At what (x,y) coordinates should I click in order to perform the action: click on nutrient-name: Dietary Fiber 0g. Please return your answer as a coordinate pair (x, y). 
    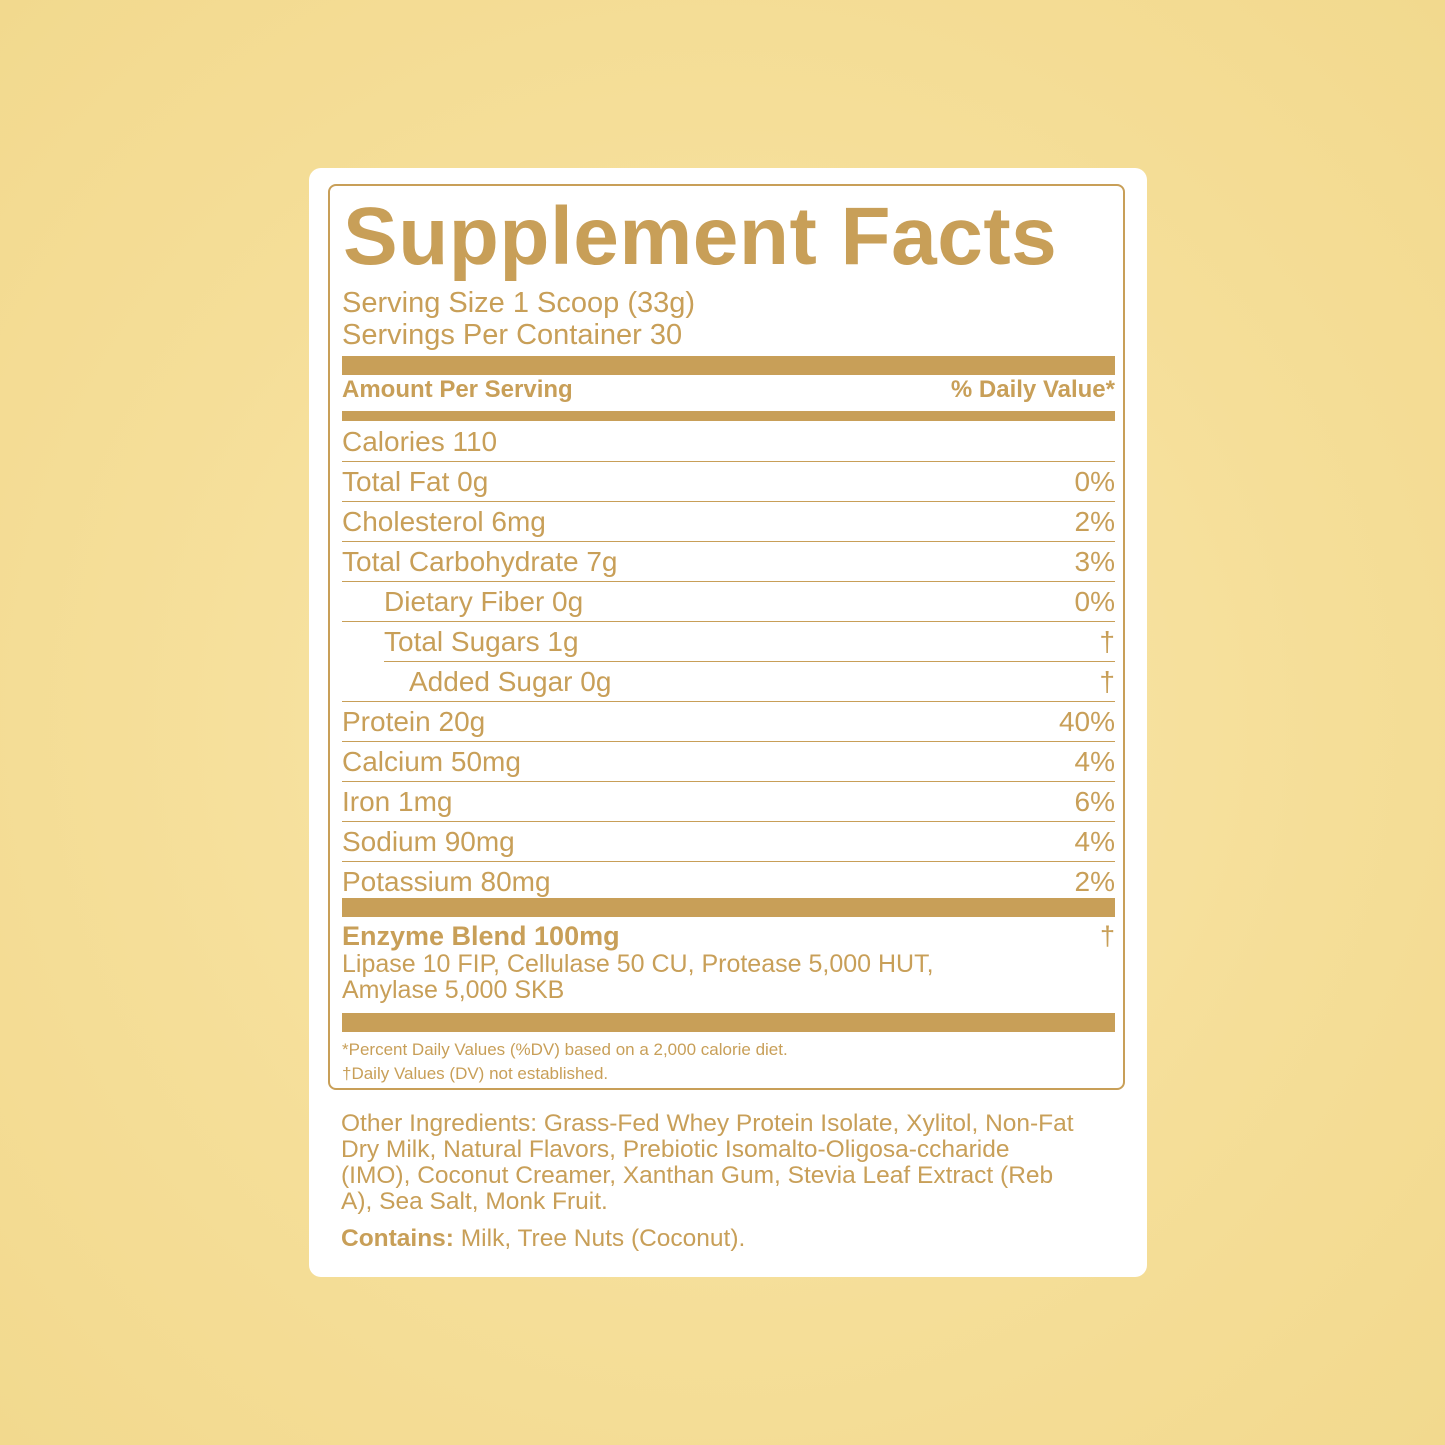
    Looking at the image, I should click on (484, 601).